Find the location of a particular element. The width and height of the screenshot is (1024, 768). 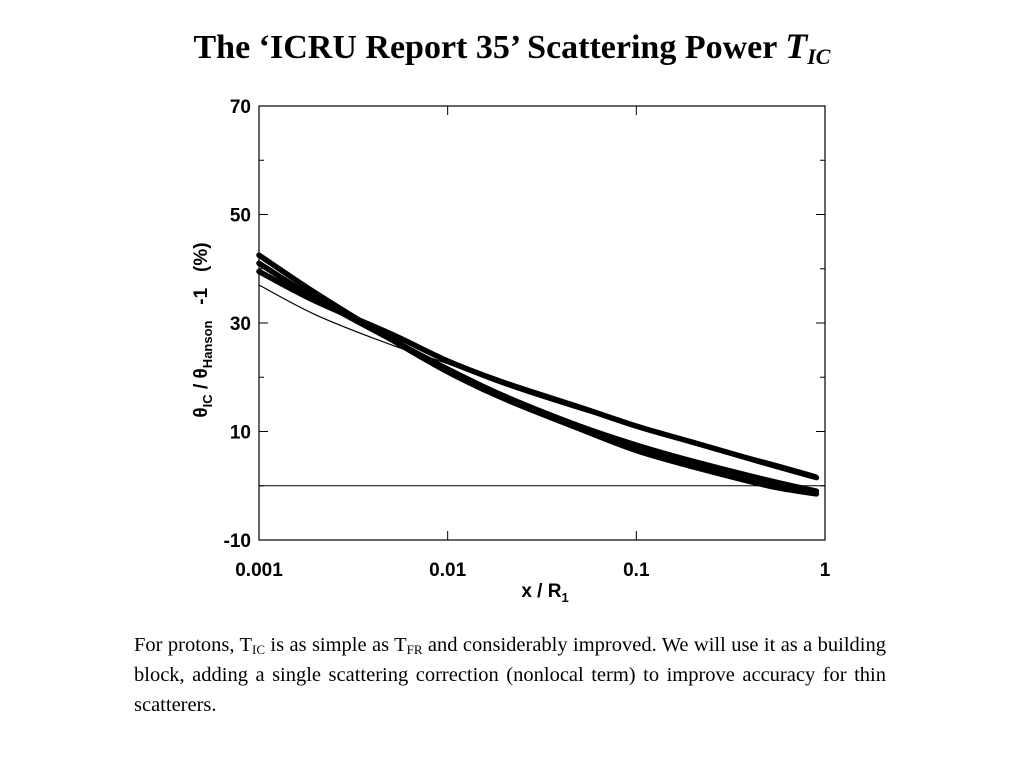

x-tick-label: 1 is located at coordinates (825, 570).